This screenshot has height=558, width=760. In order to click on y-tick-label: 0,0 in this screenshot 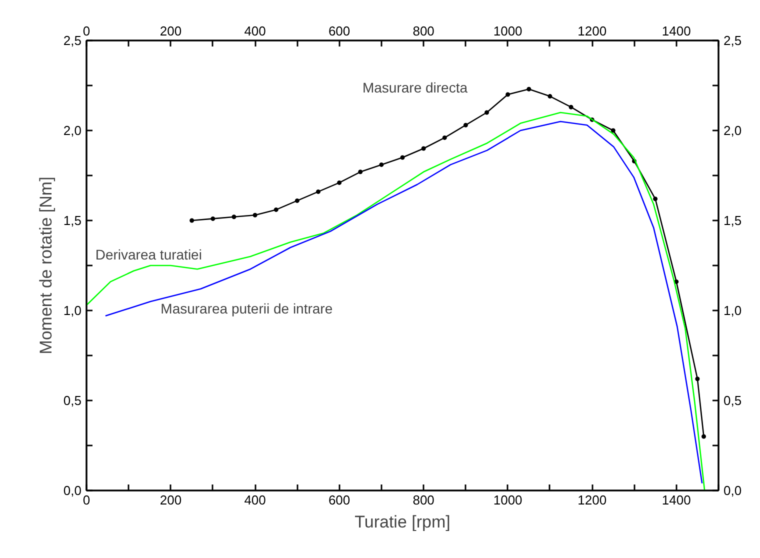, I will do `click(72, 490)`.